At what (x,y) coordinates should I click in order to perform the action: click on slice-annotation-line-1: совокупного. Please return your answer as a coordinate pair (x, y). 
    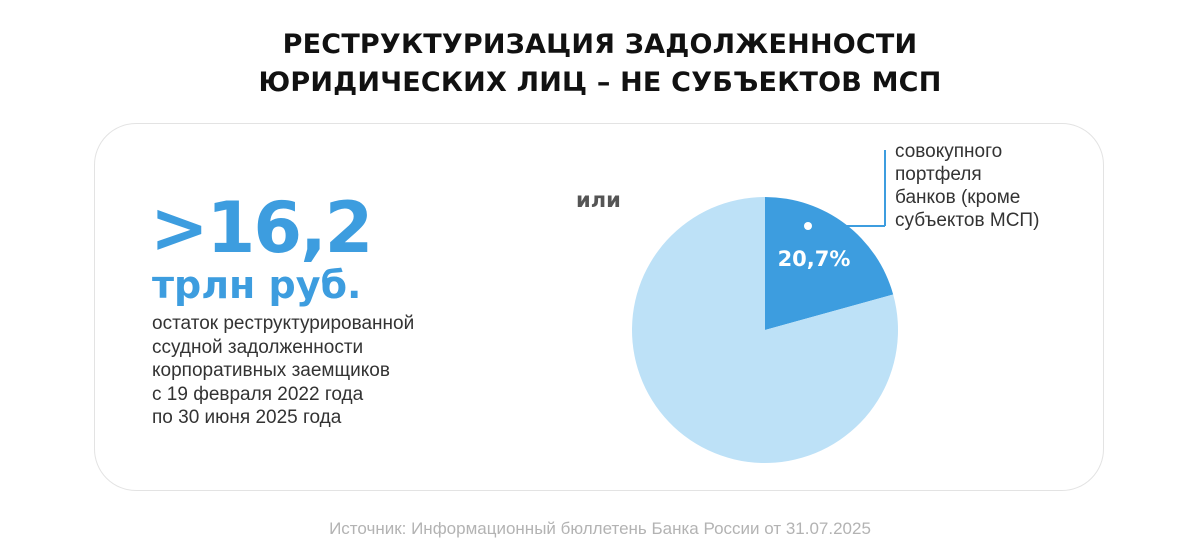
    Looking at the image, I should click on (949, 151).